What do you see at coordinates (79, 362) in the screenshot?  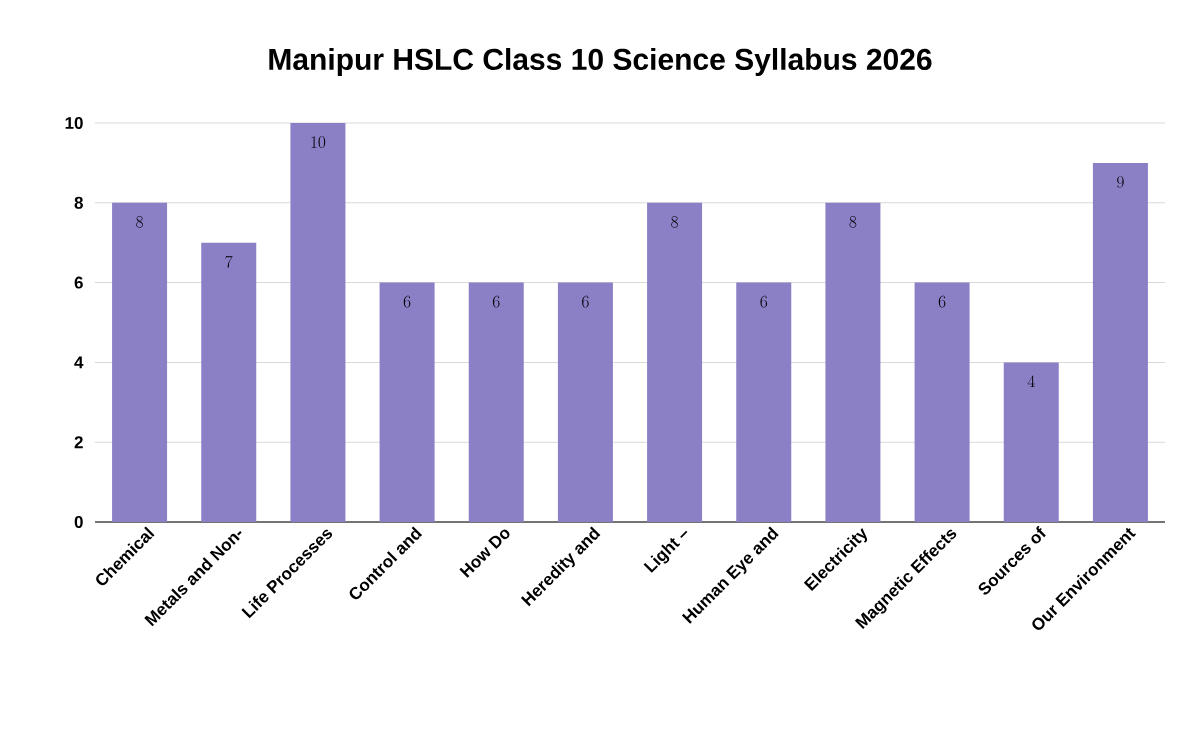 I see `y-tick-label: 4` at bounding box center [79, 362].